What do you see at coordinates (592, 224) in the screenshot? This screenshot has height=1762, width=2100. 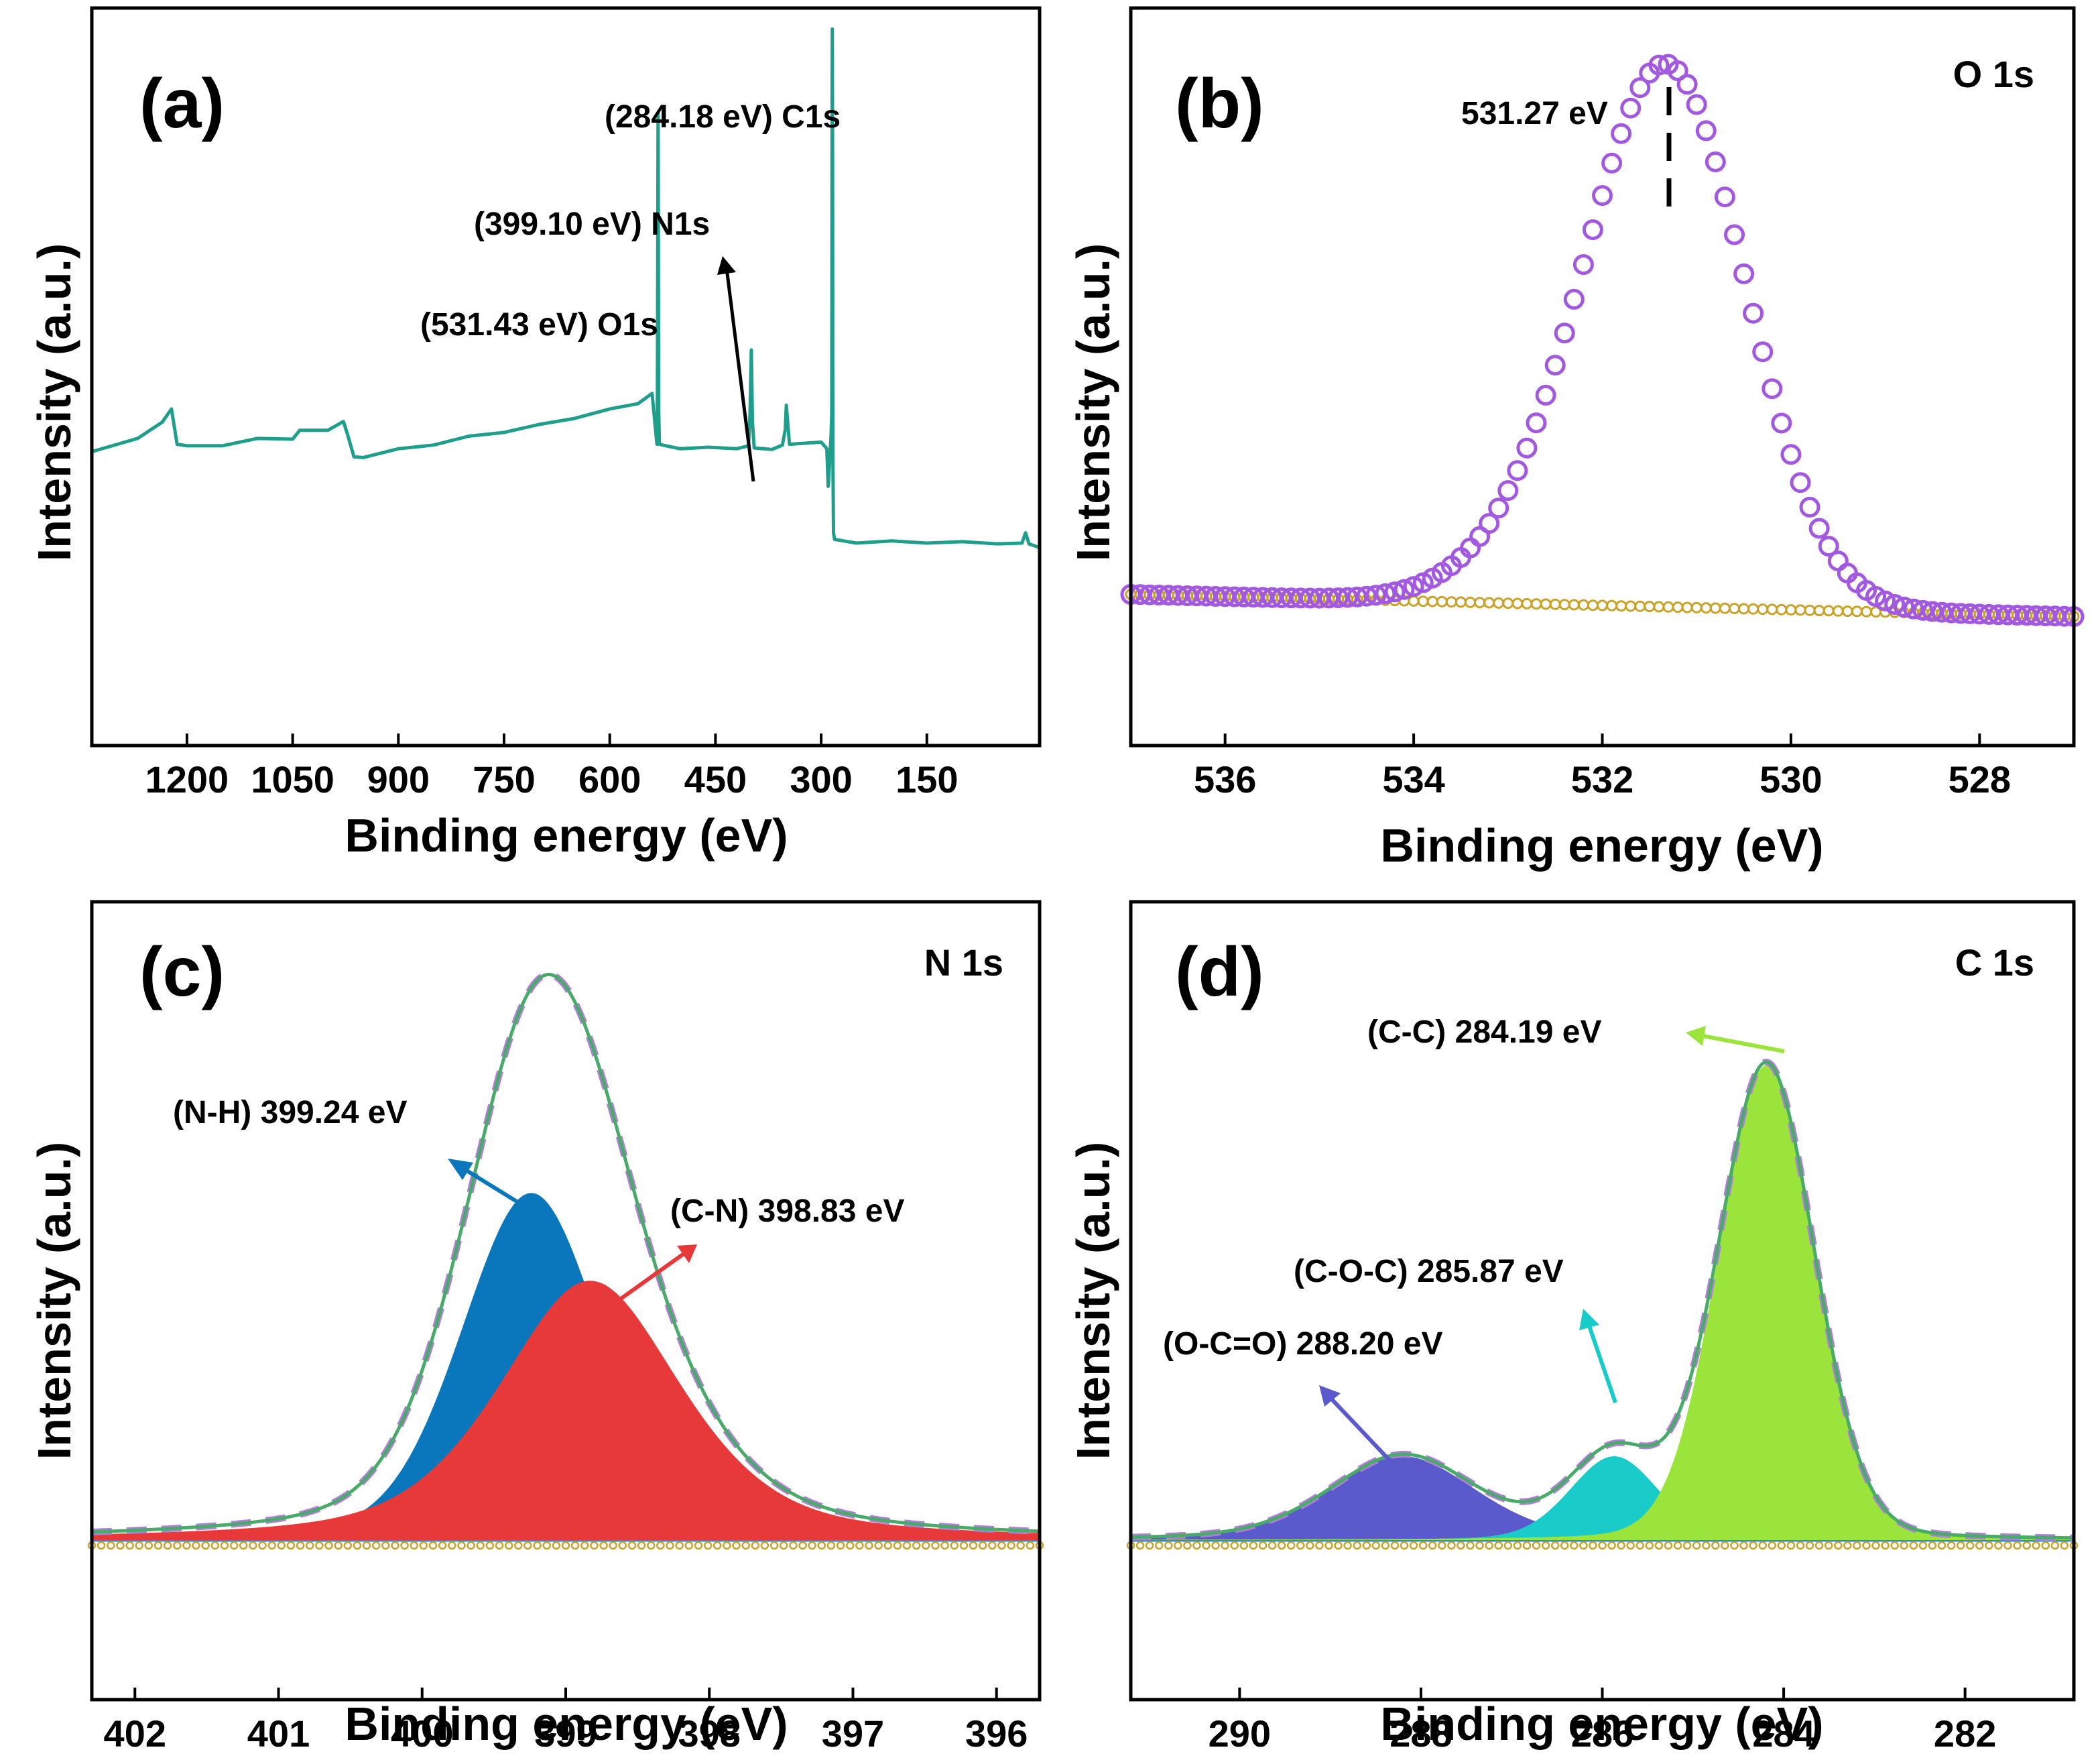 I see `panel-a-n1s-annotation: (399.10 eV) N1s` at bounding box center [592, 224].